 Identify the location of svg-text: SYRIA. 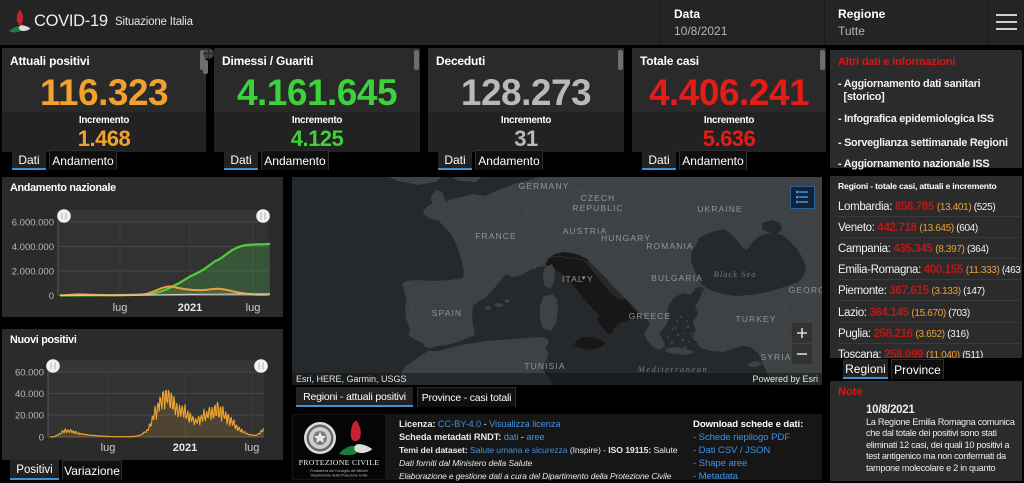
(775, 357).